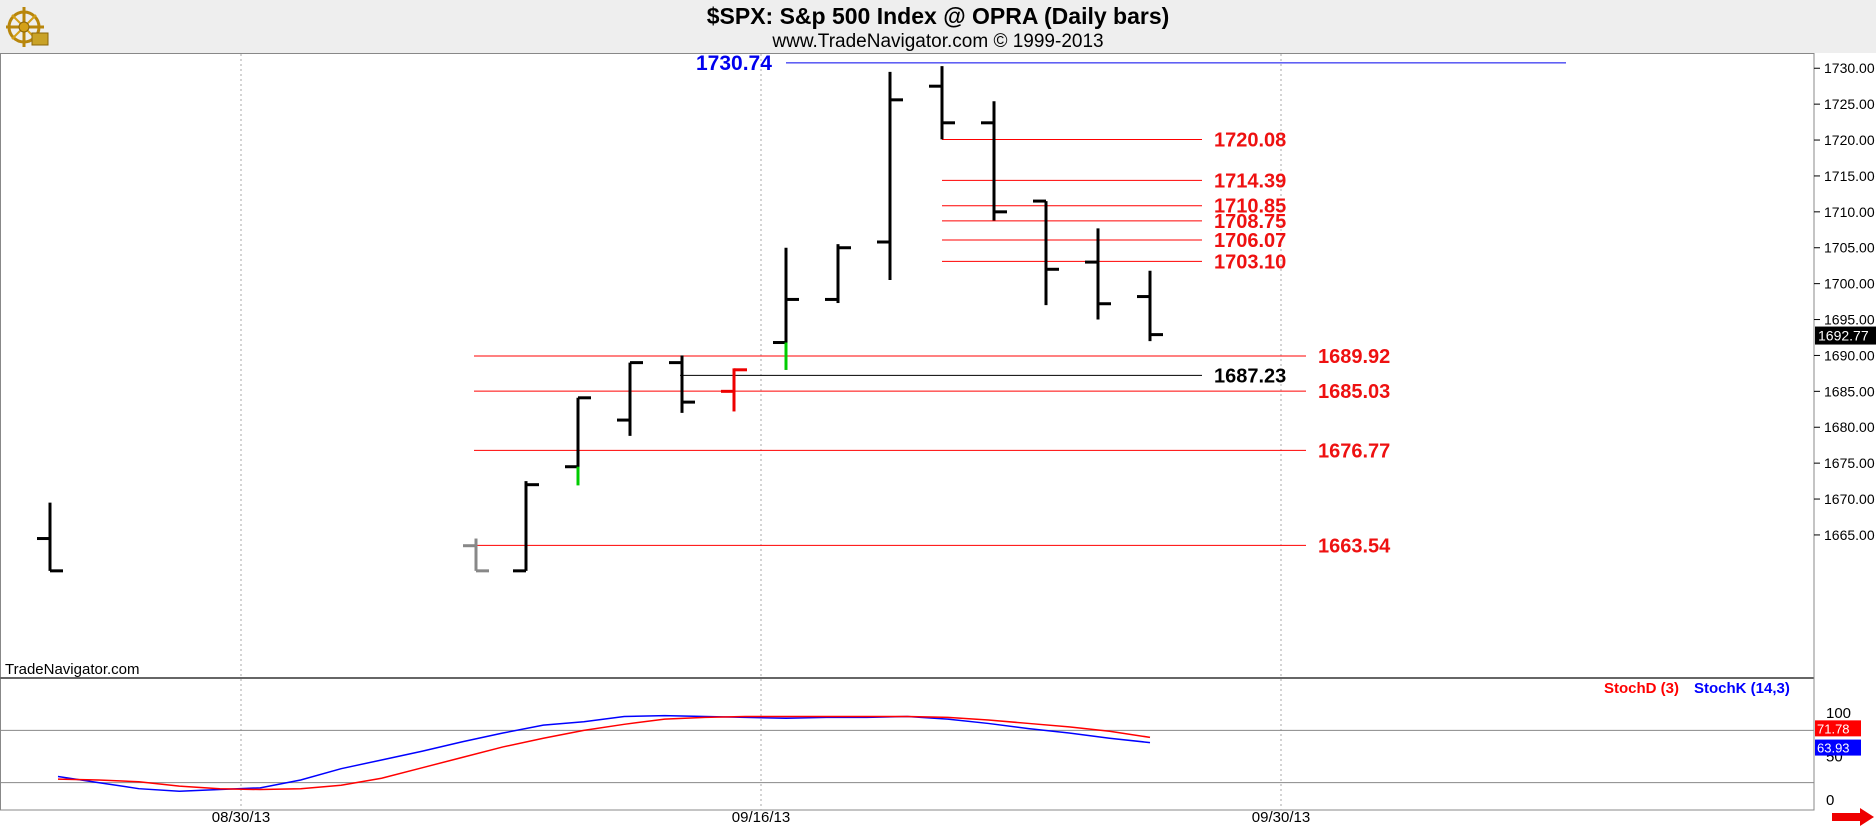  I want to click on price-tick-label: 1720.00, so click(1849, 140).